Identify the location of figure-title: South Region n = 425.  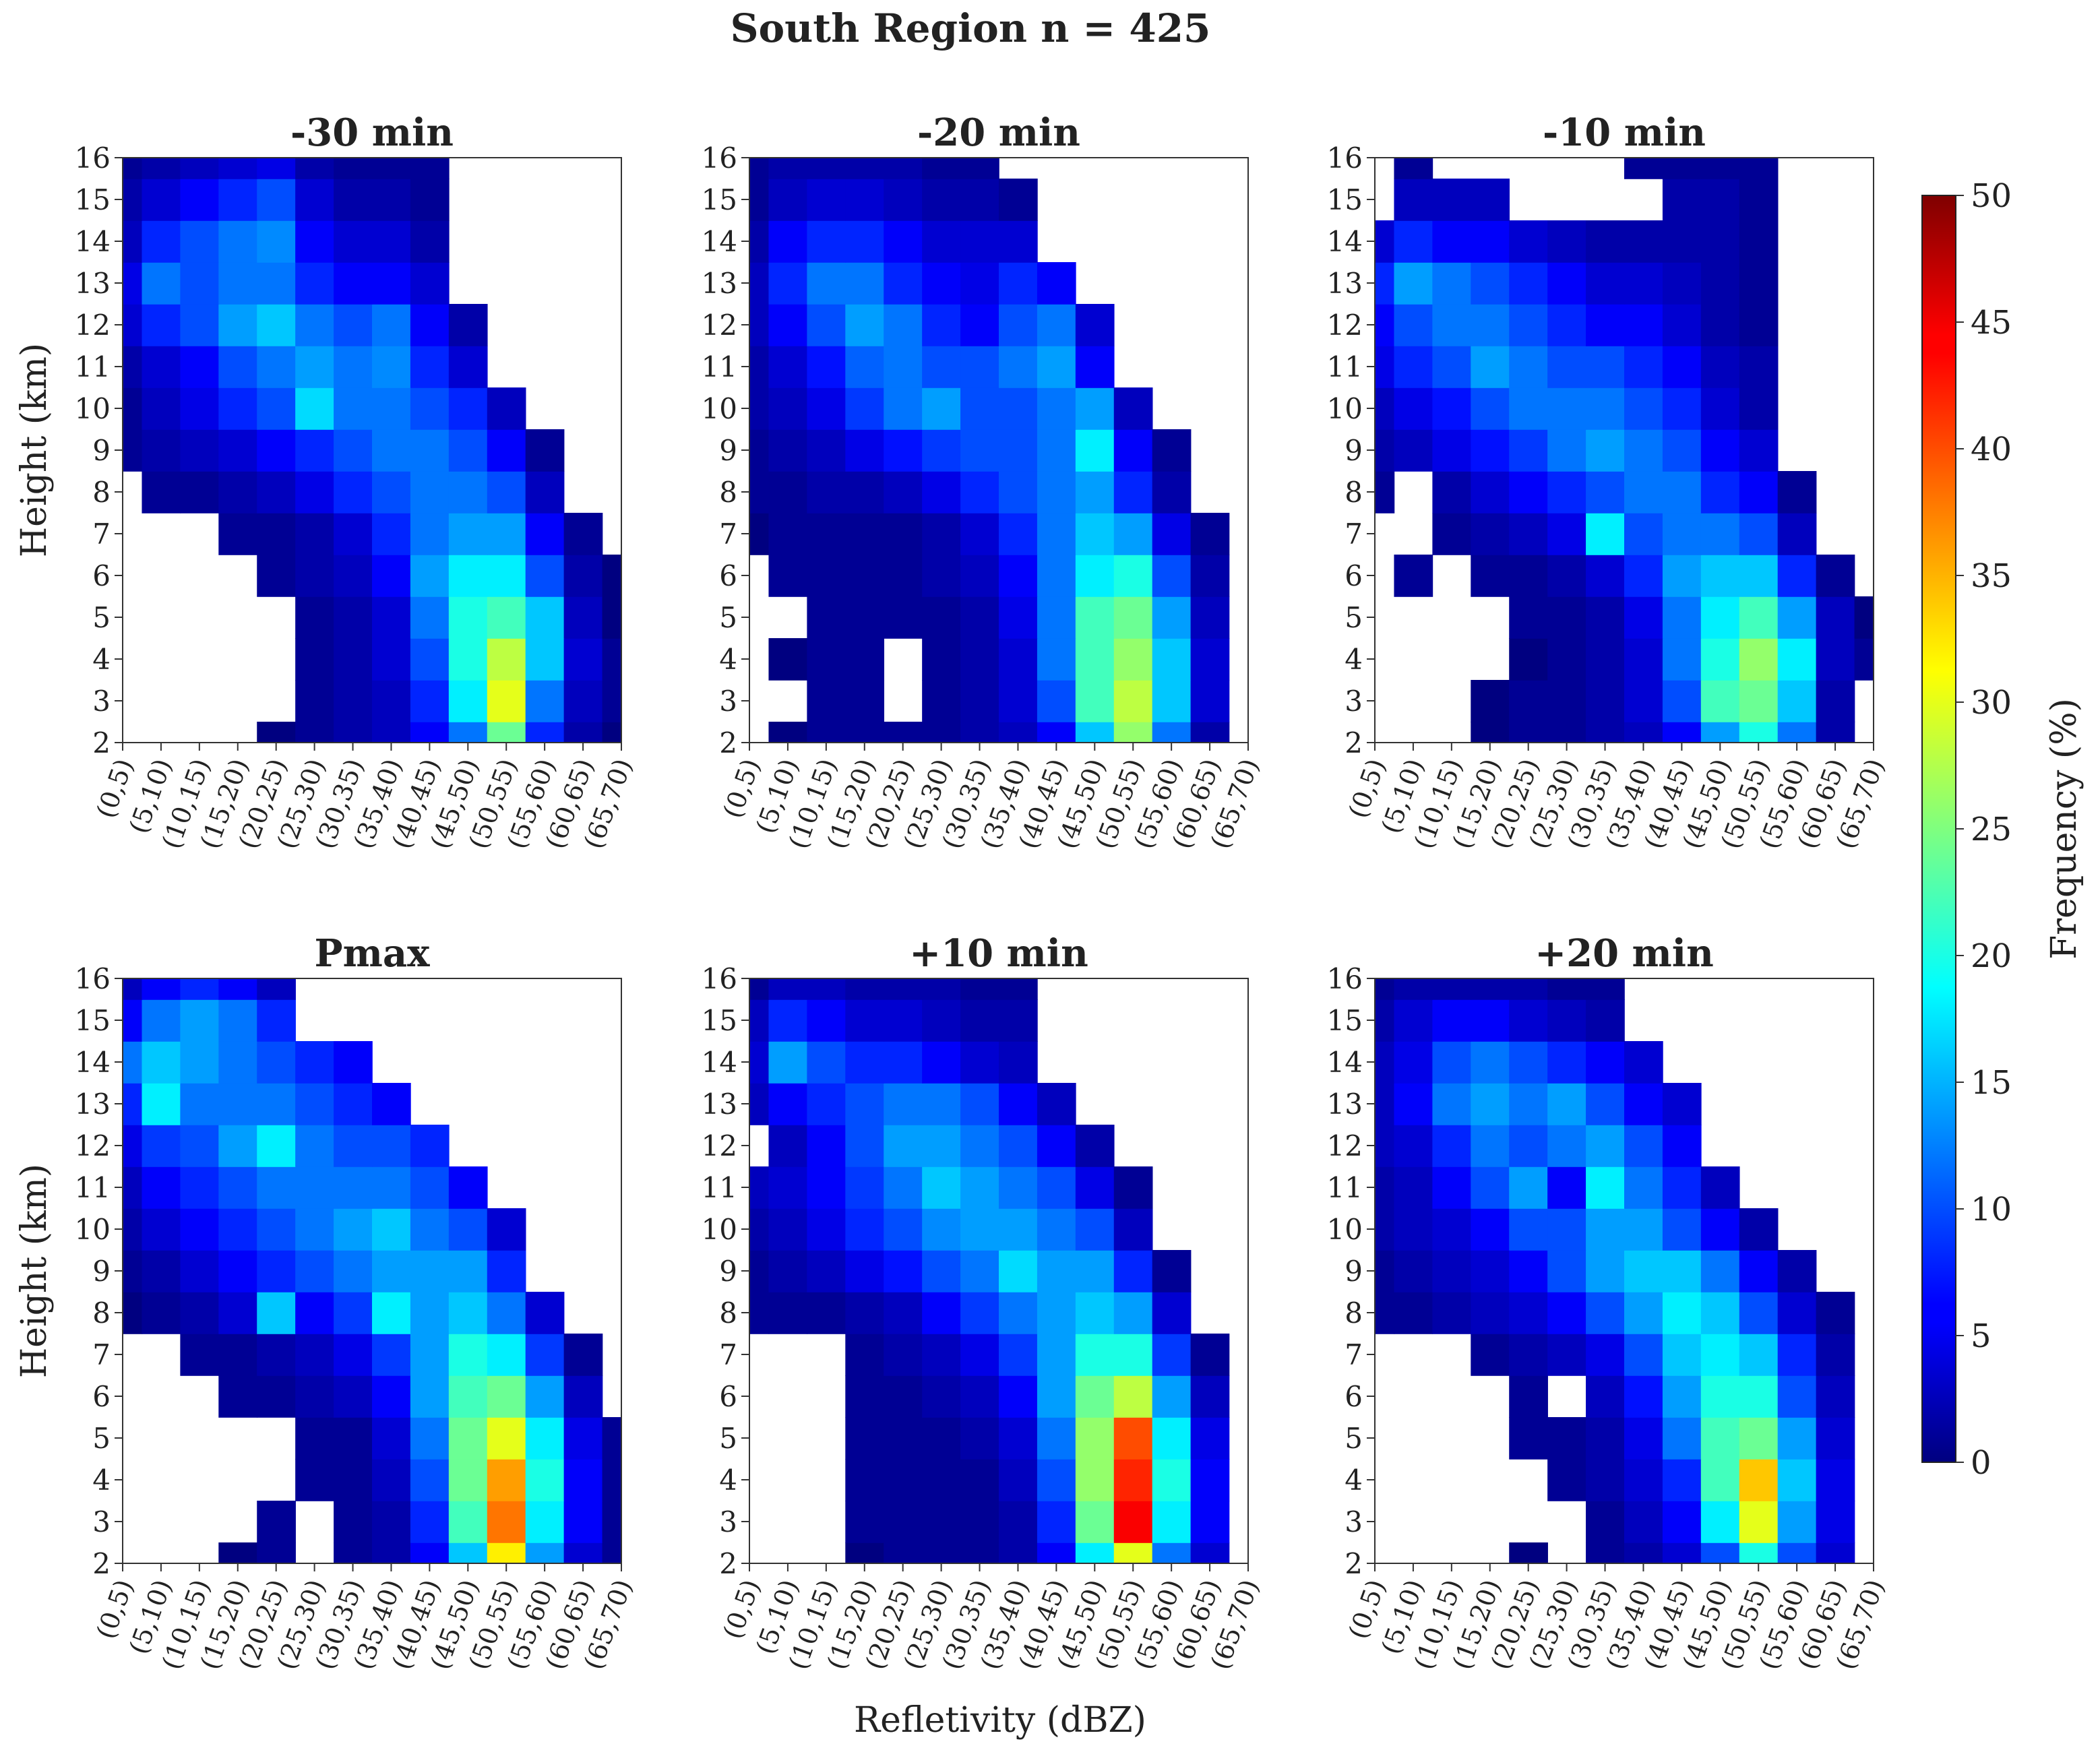
(971, 28).